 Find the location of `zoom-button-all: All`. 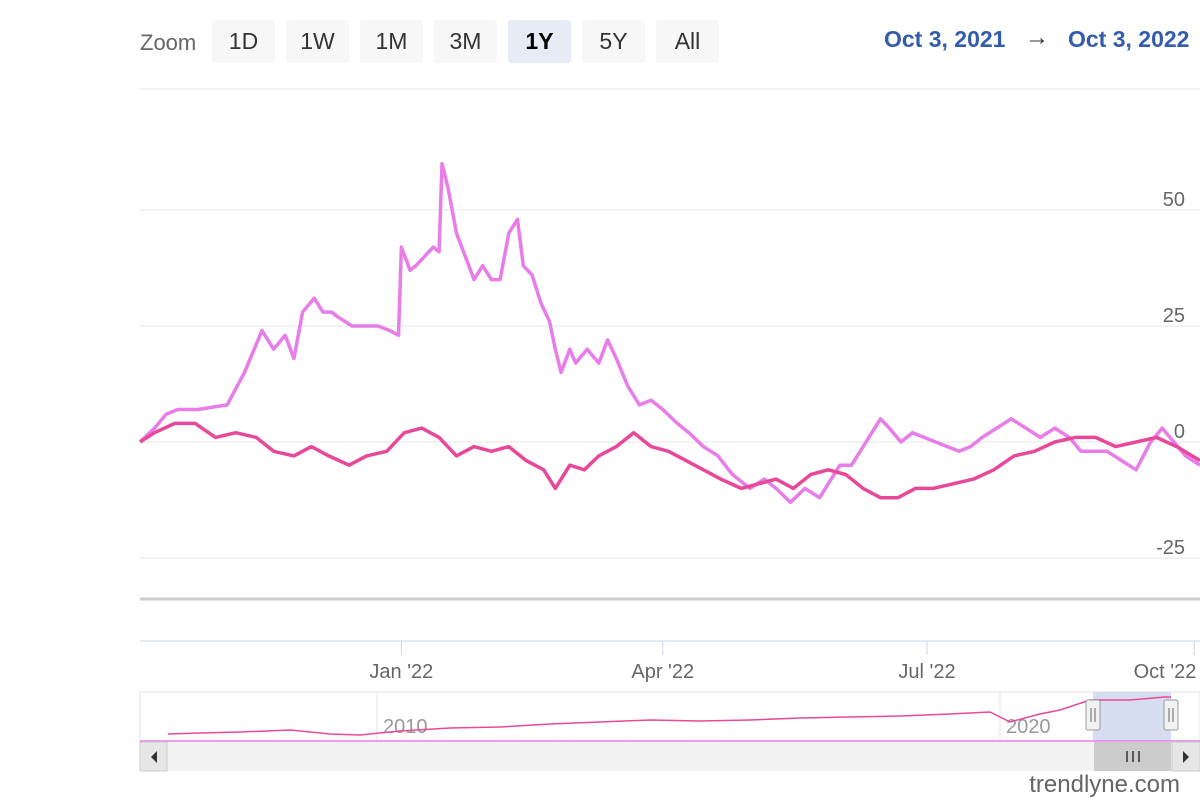

zoom-button-all: All is located at coordinates (687, 41).